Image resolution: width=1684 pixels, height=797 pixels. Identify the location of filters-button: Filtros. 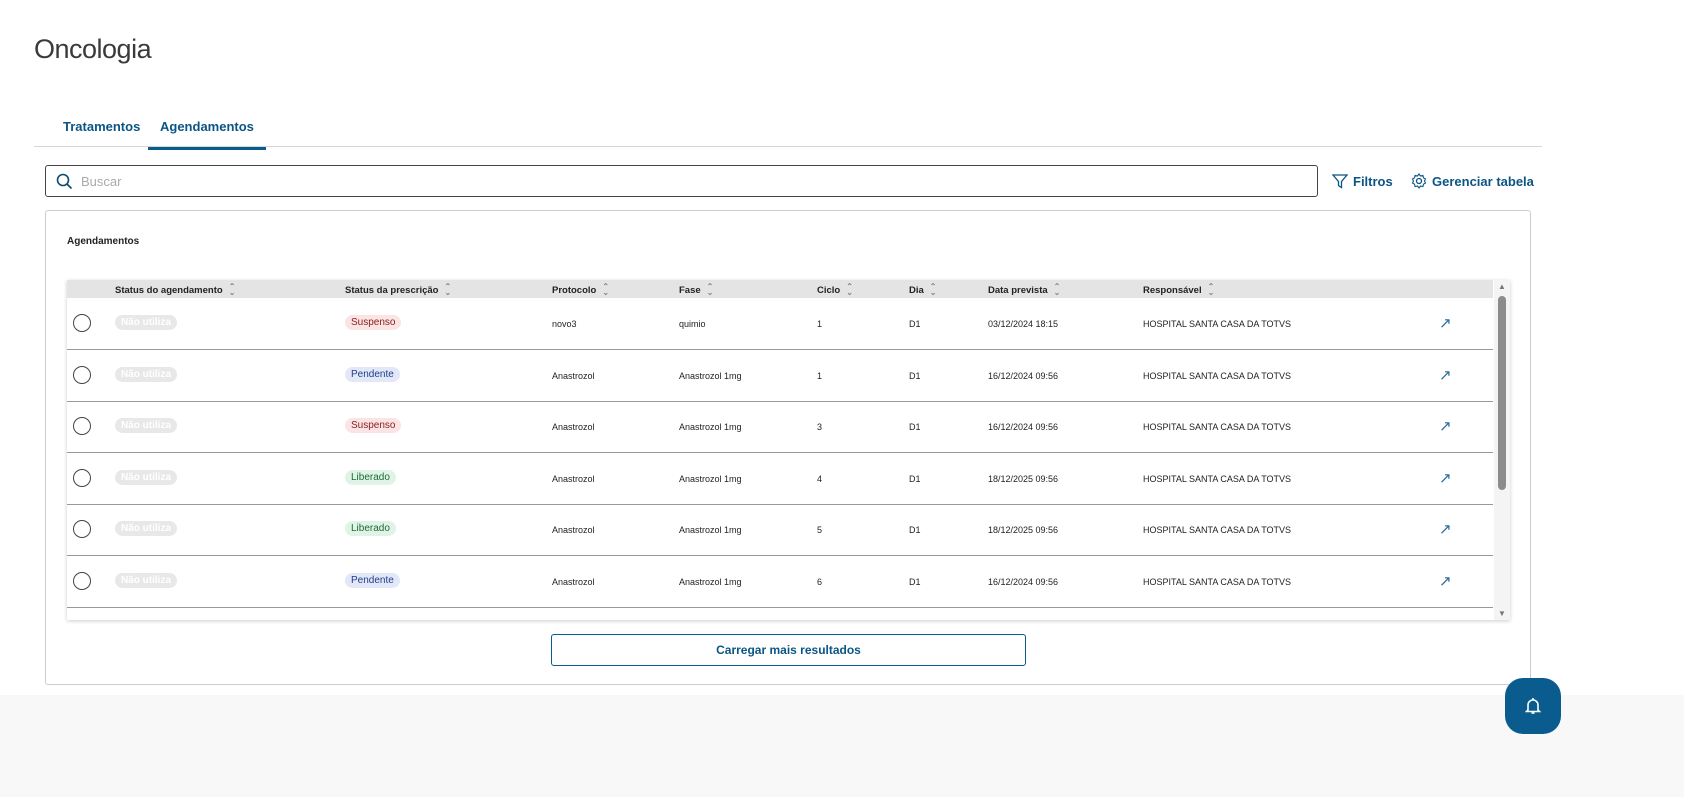
(1362, 181).